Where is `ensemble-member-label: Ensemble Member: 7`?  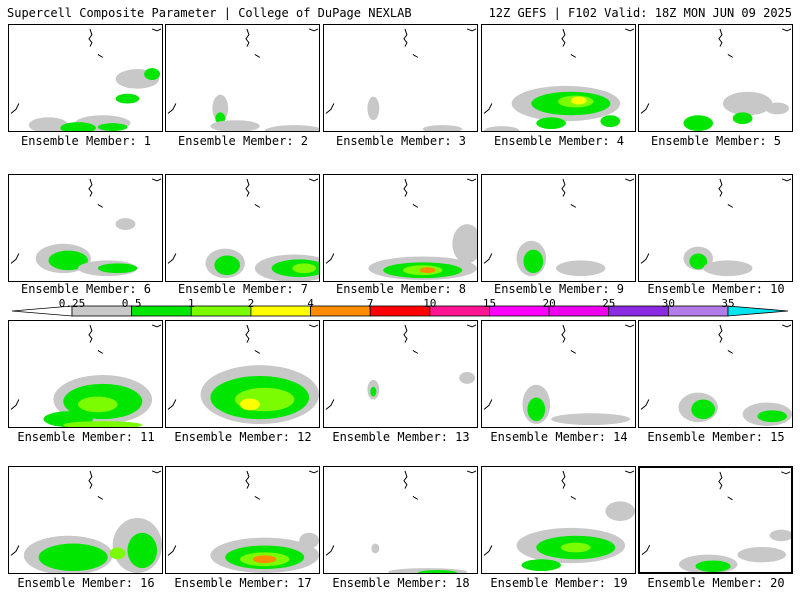
ensemble-member-label: Ensemble Member: 7 is located at coordinates (243, 289).